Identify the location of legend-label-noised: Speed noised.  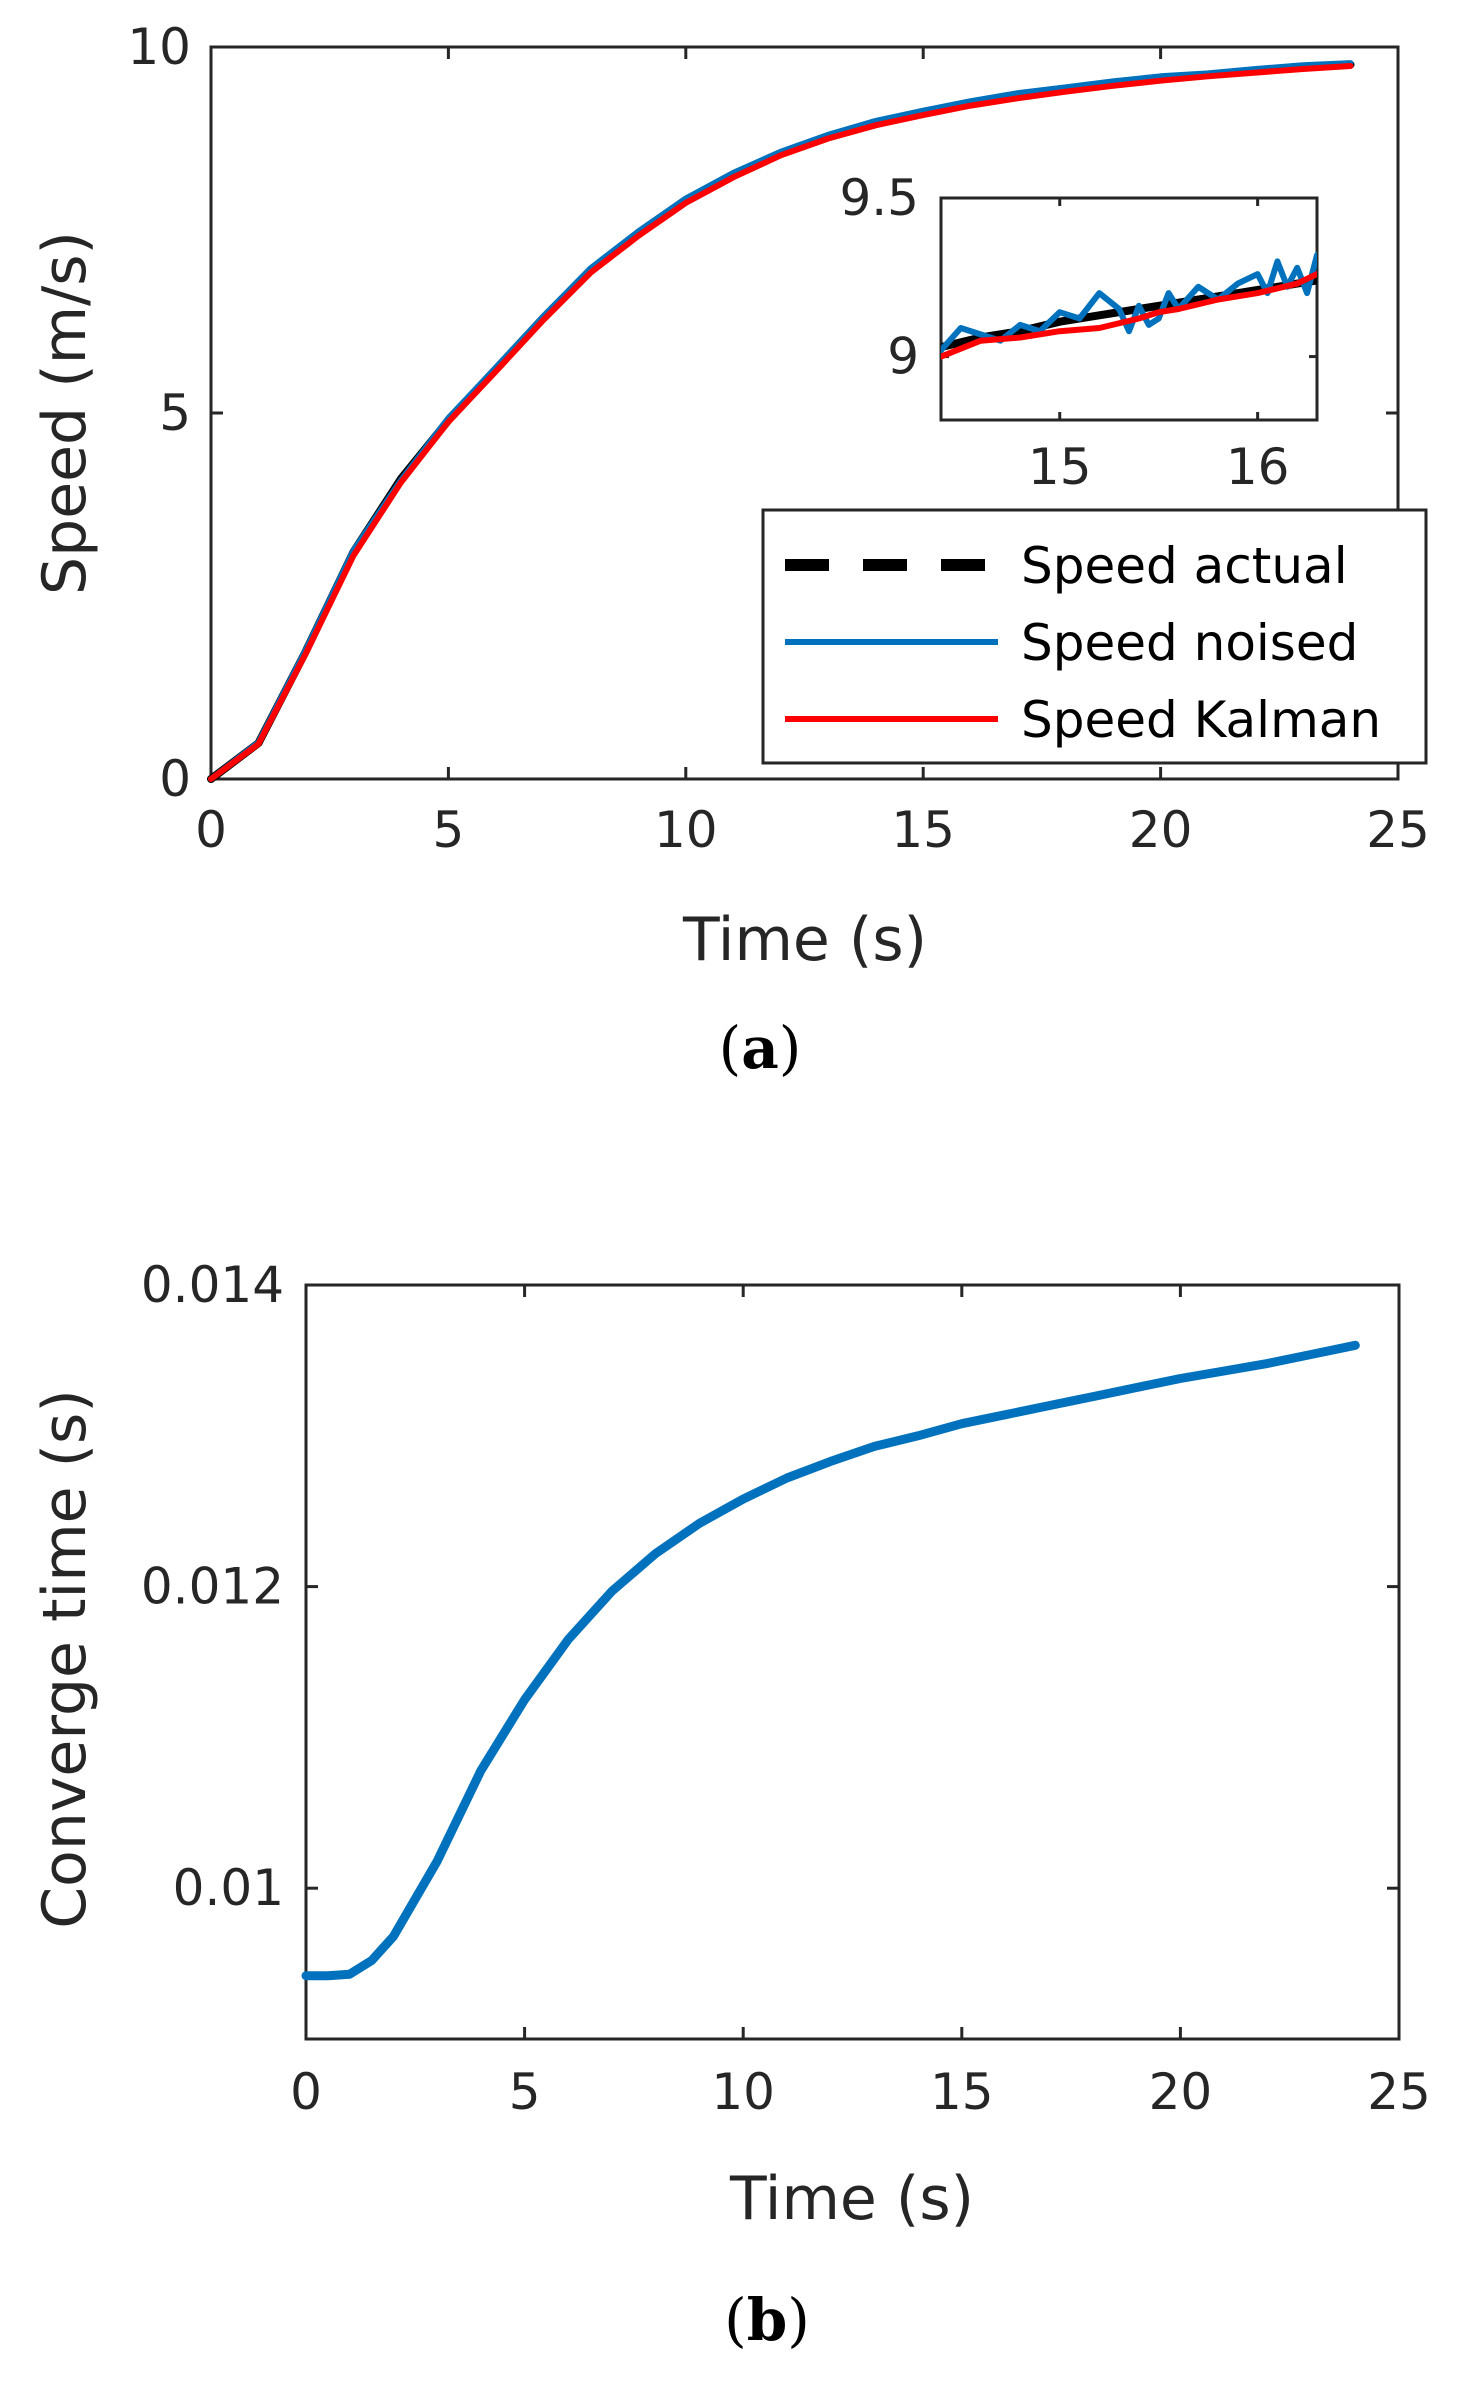
(1189, 643).